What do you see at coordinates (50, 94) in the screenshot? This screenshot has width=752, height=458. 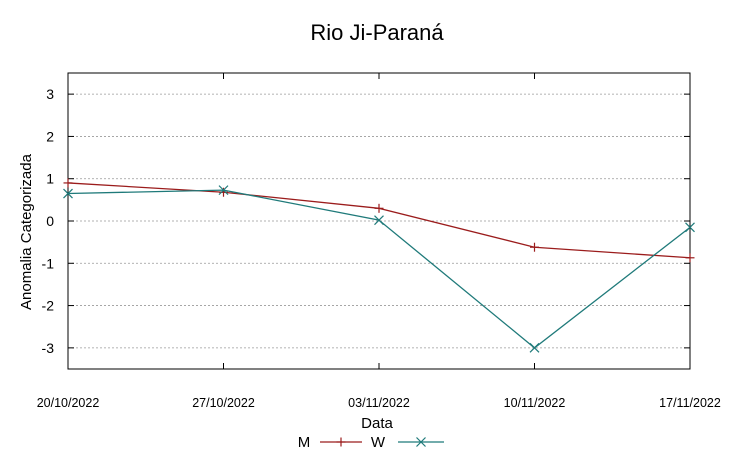 I see `y-tick-label: 3` at bounding box center [50, 94].